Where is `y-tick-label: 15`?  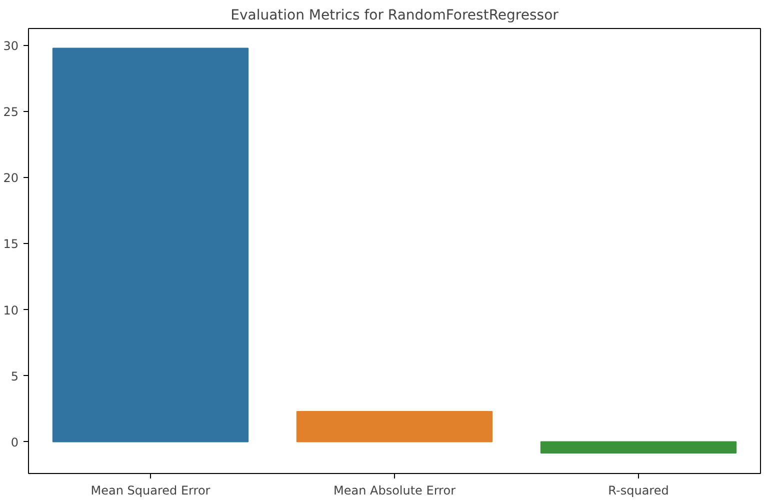 y-tick-label: 15 is located at coordinates (11, 244).